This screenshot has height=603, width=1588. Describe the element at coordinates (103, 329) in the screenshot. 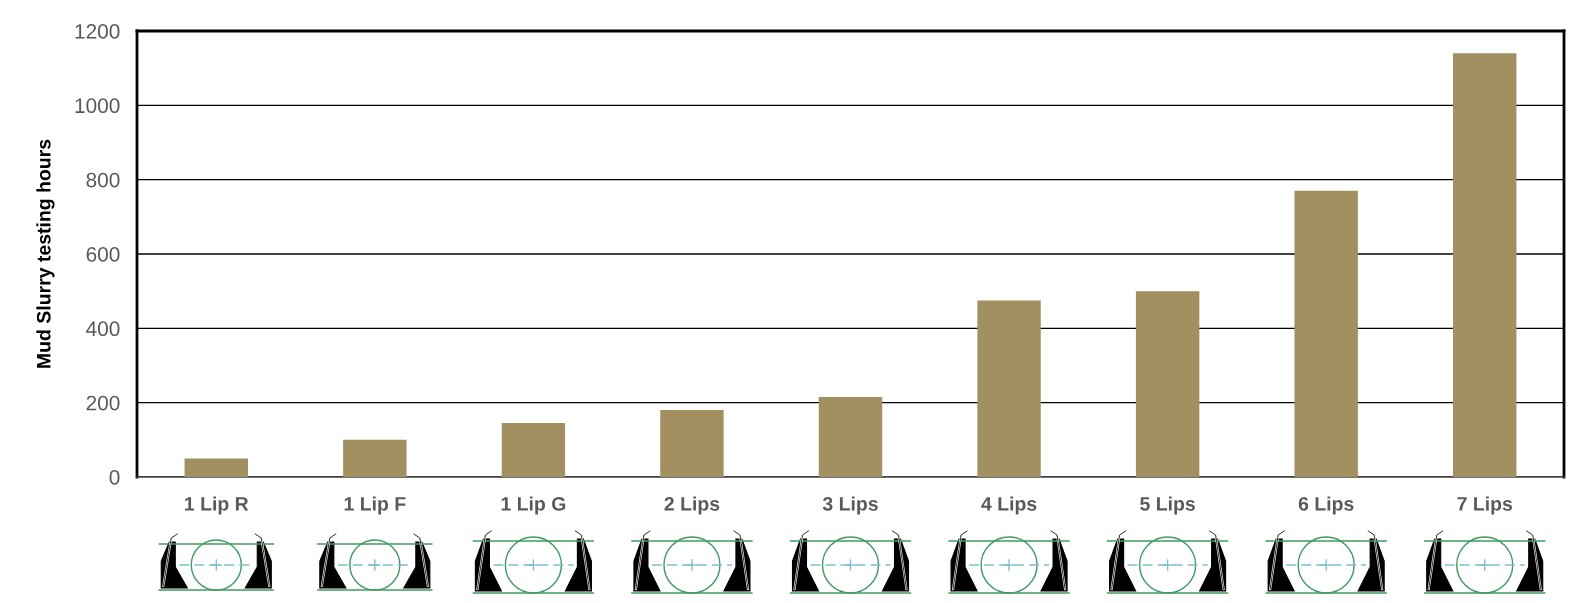

I see `y-tick-label: 400` at that location.